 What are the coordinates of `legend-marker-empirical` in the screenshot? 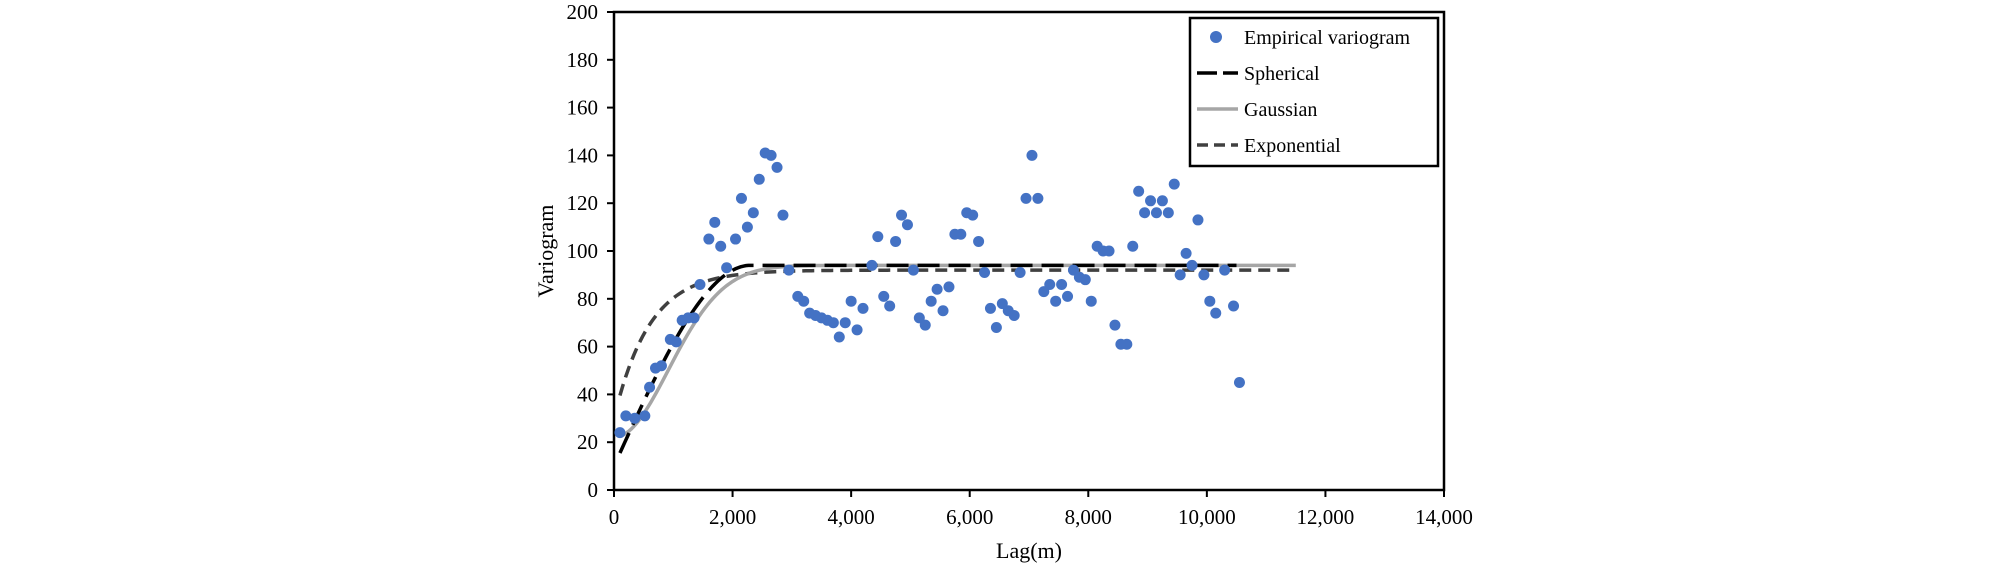 It's located at (1216, 37).